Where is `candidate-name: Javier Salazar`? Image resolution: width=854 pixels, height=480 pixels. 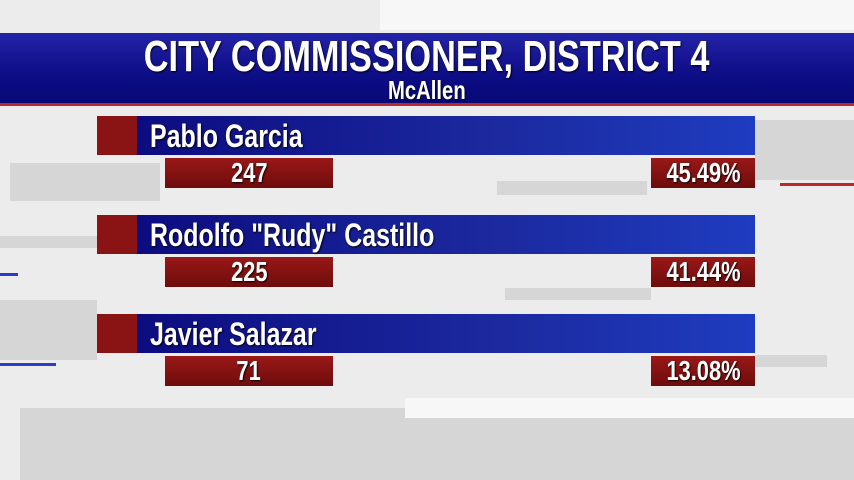
candidate-name: Javier Salazar is located at coordinates (233, 334).